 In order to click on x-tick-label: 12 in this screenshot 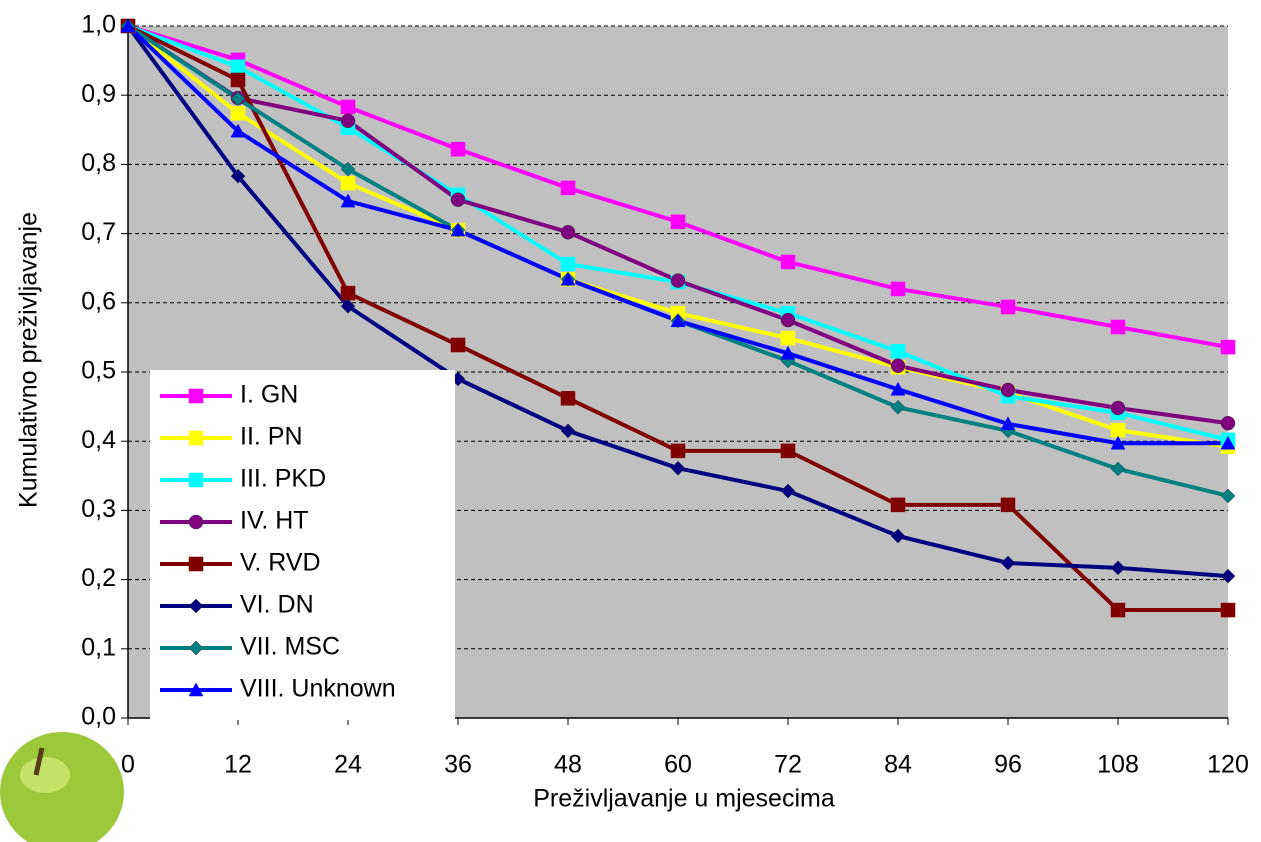, I will do `click(238, 765)`.